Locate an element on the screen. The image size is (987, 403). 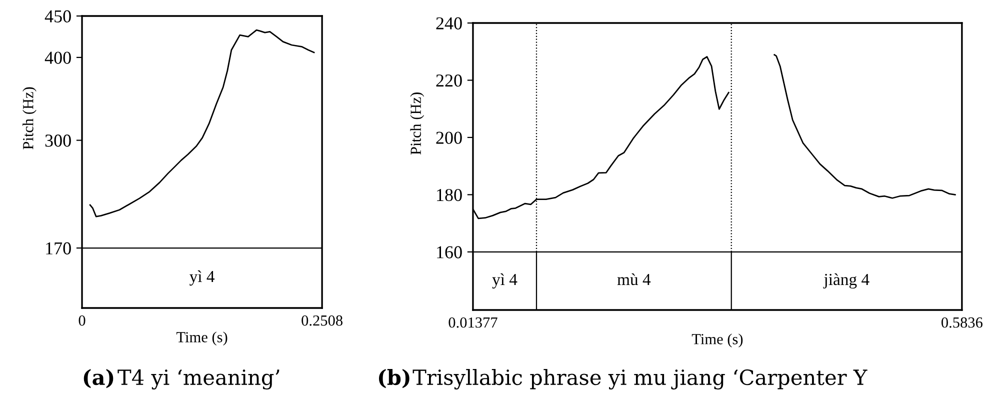
text: (a) T4 yi ‘meaning’ is located at coordinates (182, 379).